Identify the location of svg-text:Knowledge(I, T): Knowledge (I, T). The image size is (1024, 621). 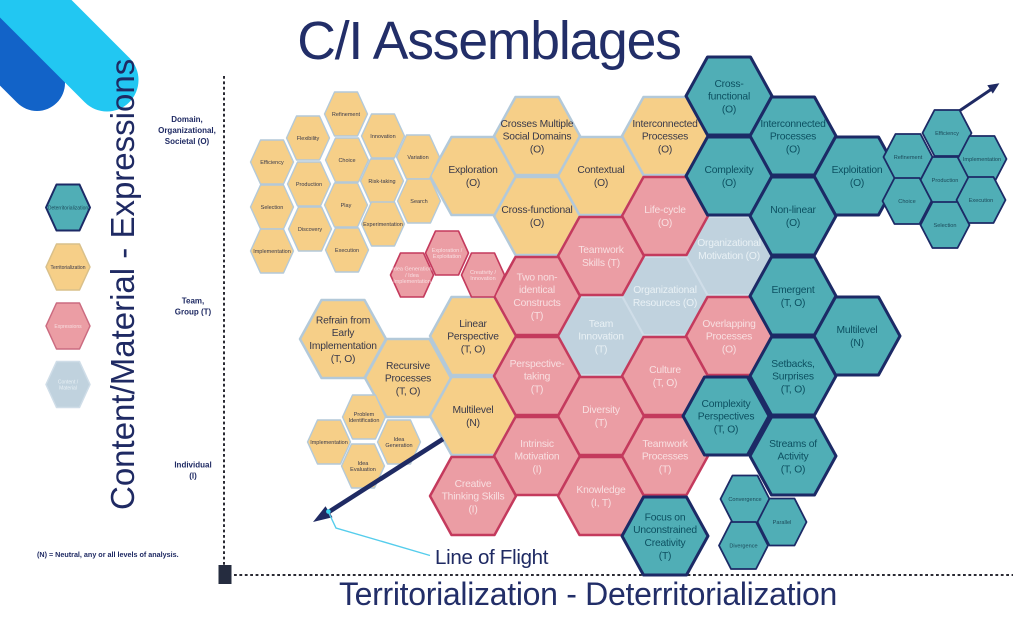
(601, 497).